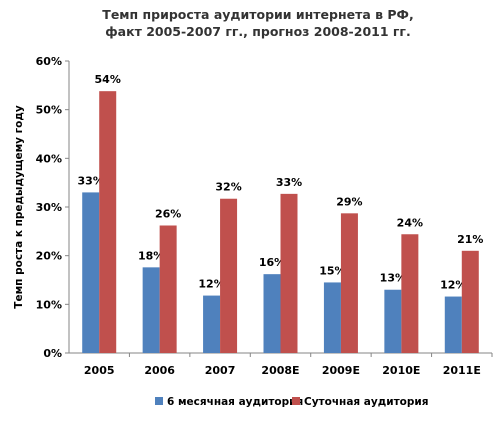 Image resolution: width=500 pixels, height=421 pixels. I want to click on y-tick-label: 0%, so click(52, 353).